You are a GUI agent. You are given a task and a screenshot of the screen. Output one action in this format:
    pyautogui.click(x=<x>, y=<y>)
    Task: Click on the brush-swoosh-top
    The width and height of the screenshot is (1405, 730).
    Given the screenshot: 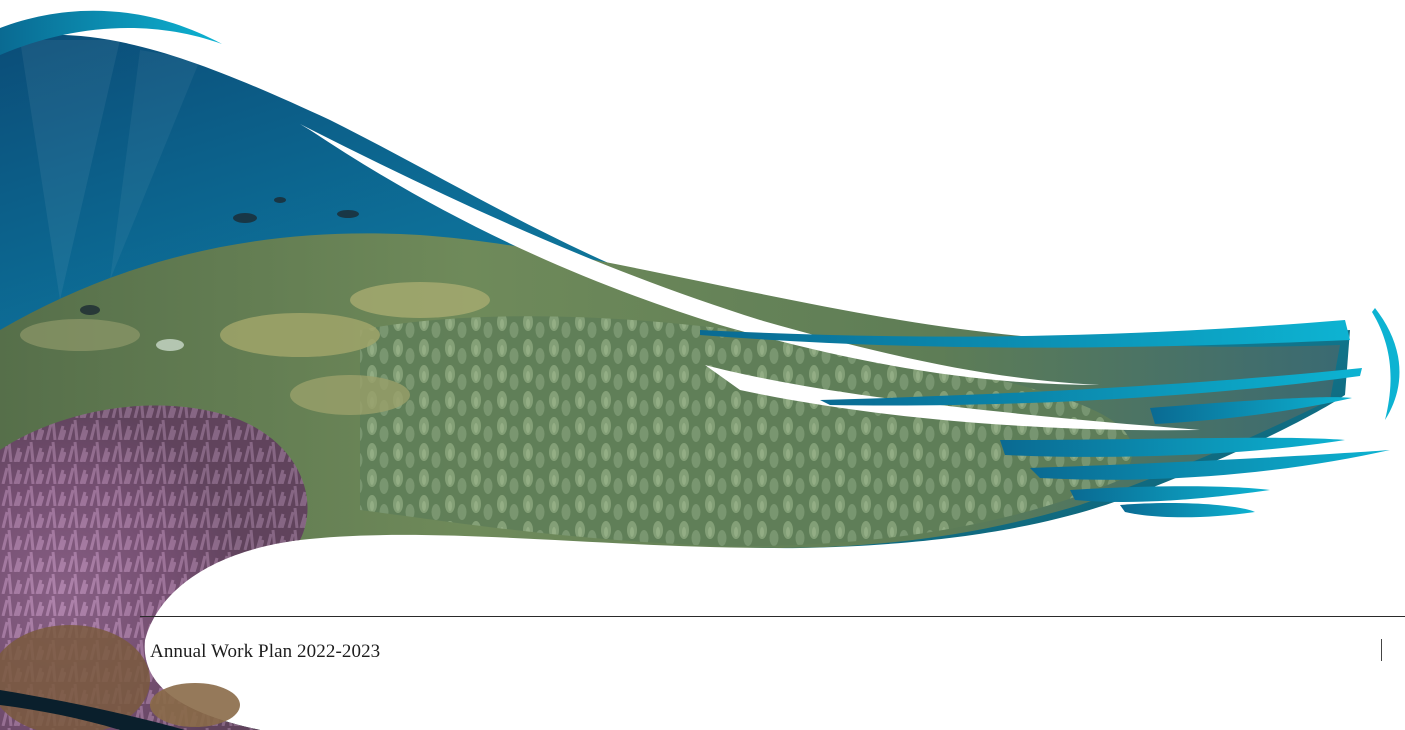 What is the action you would take?
    pyautogui.click(x=111, y=32)
    